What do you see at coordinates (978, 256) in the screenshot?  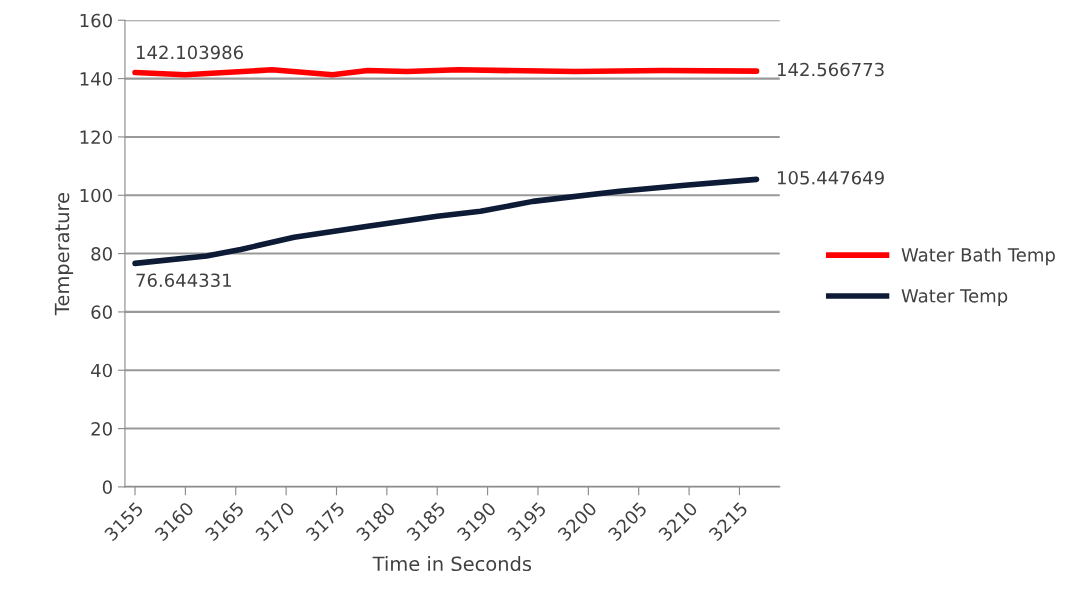 I see `legend-label: Water Bath Temp` at bounding box center [978, 256].